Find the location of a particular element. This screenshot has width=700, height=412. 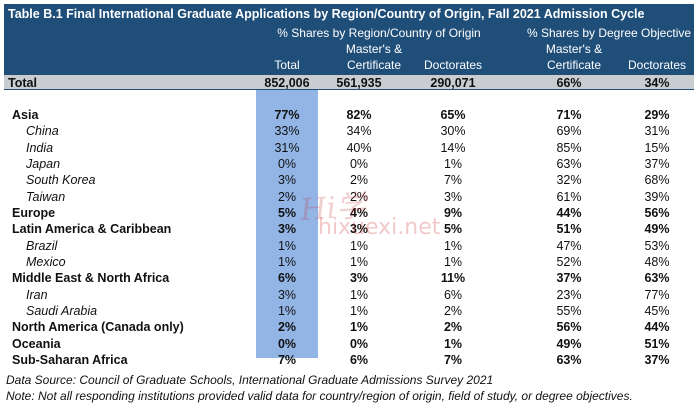

row-label: Latin America & Caribbean is located at coordinates (92, 229).